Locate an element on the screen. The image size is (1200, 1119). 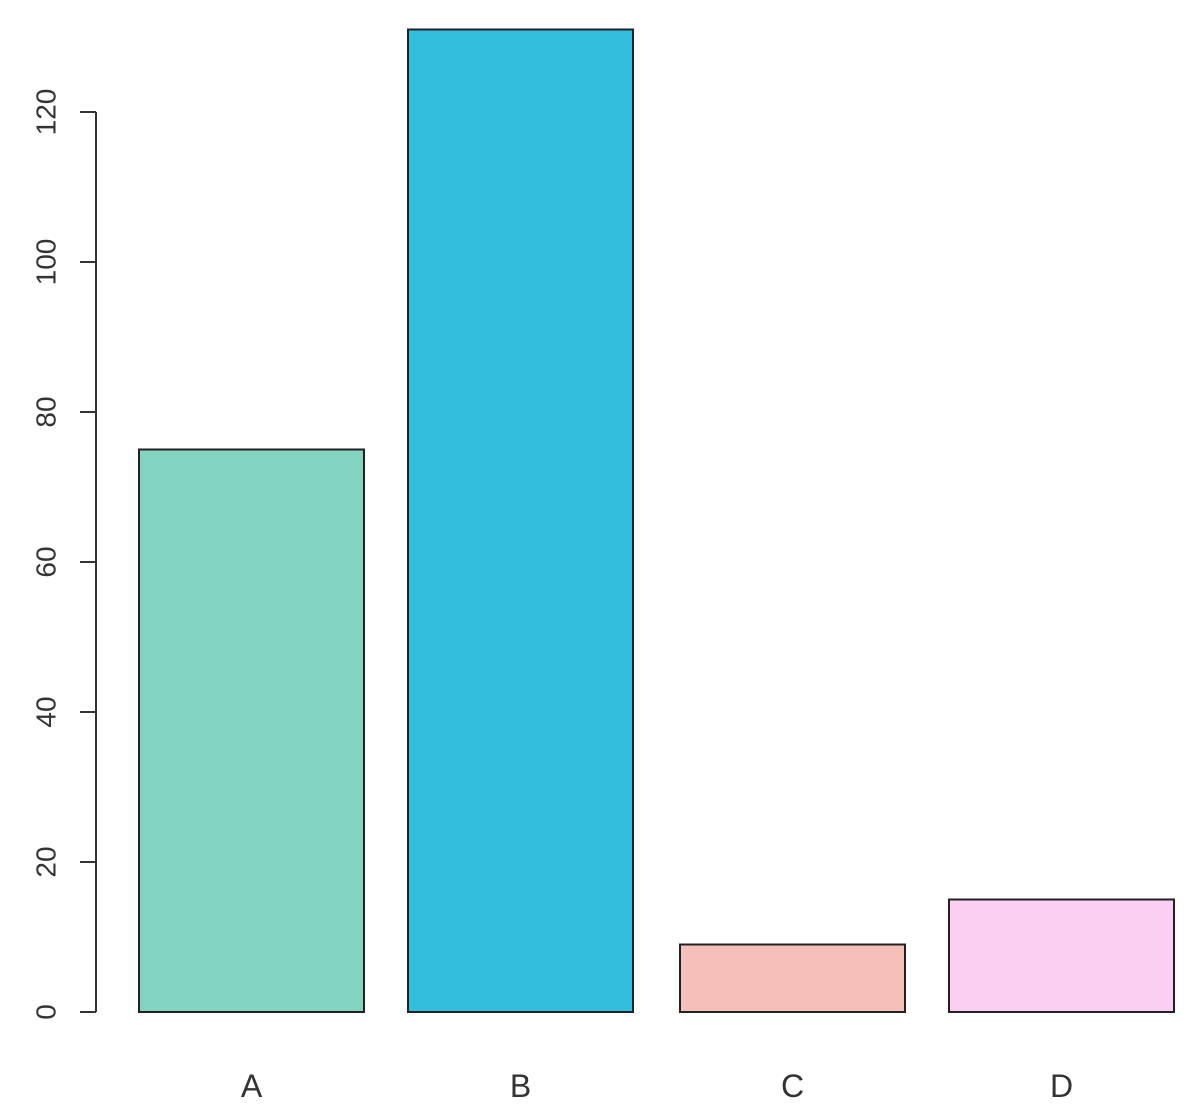
y-tick-label: 120 is located at coordinates (45, 112).